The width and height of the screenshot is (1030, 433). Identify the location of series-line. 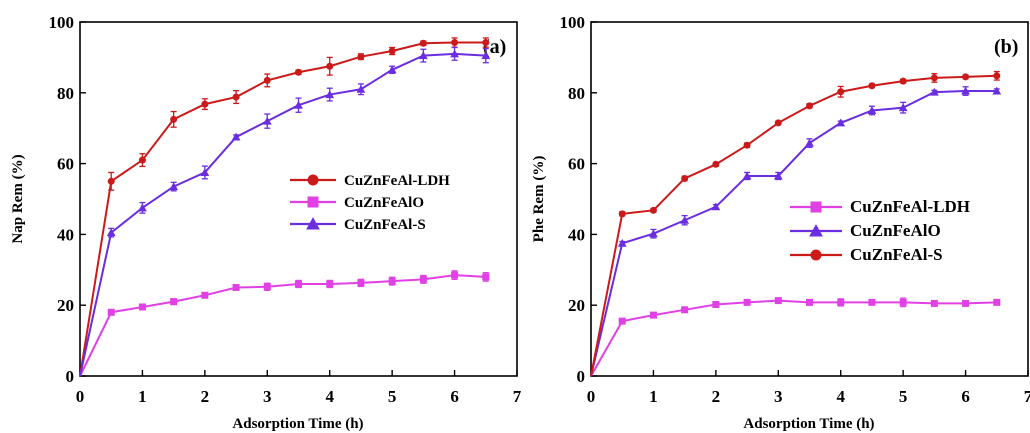
(282, 325).